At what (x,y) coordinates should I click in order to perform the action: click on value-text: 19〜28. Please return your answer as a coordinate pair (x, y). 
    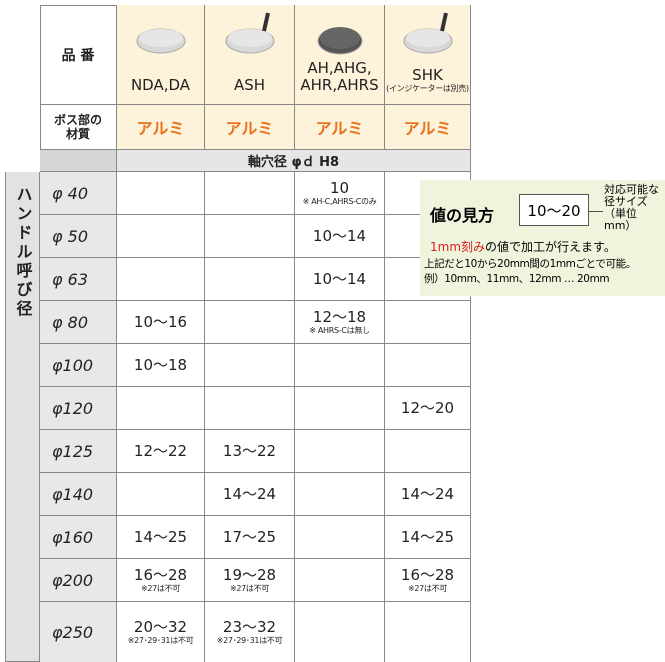
    Looking at the image, I should click on (249, 574).